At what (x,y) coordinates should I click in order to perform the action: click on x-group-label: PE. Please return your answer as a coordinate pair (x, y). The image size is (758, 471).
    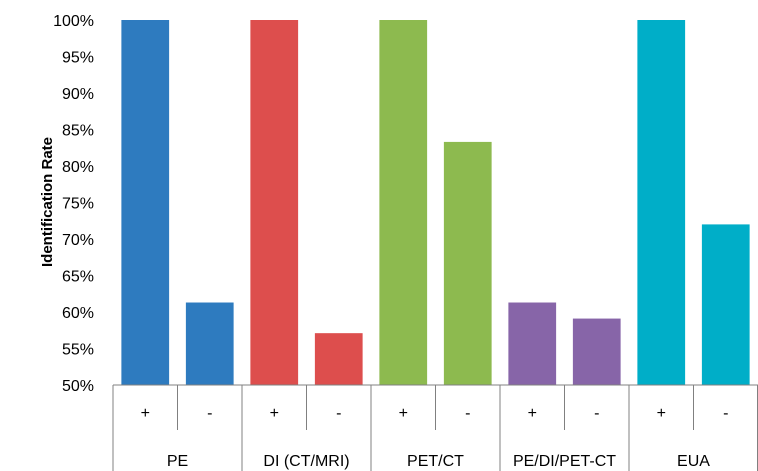
    Looking at the image, I should click on (177, 461).